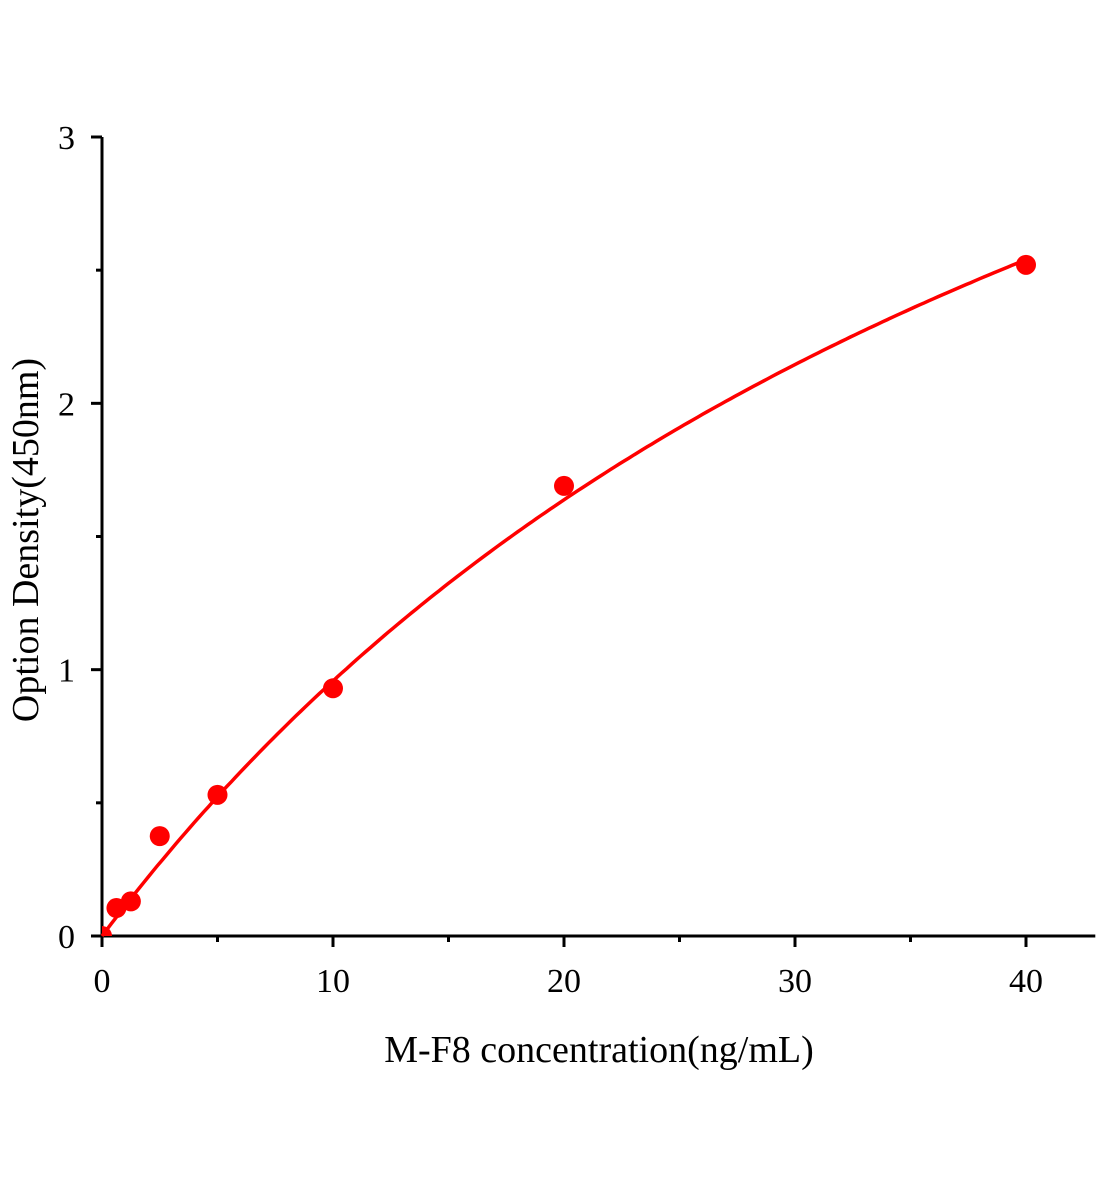 Image resolution: width=1104 pixels, height=1200 pixels. Describe the element at coordinates (66, 937) in the screenshot. I see `y-tick-label: 0` at that location.